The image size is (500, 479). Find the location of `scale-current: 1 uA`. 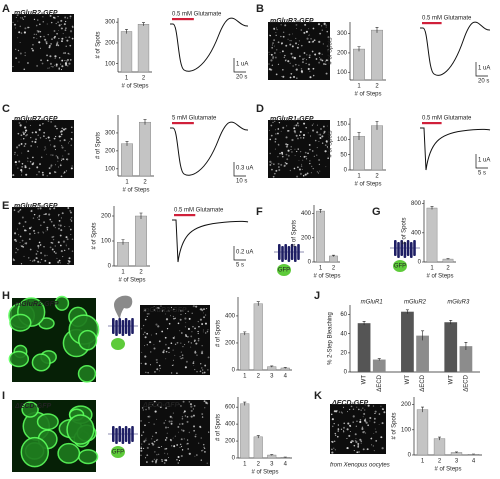

scale-current: 1 uA is located at coordinates (484, 161).